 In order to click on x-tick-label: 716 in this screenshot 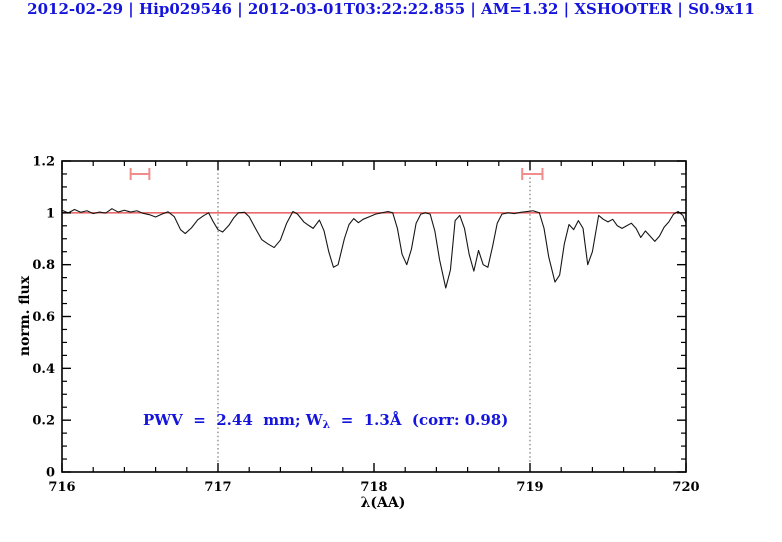, I will do `click(61, 487)`.